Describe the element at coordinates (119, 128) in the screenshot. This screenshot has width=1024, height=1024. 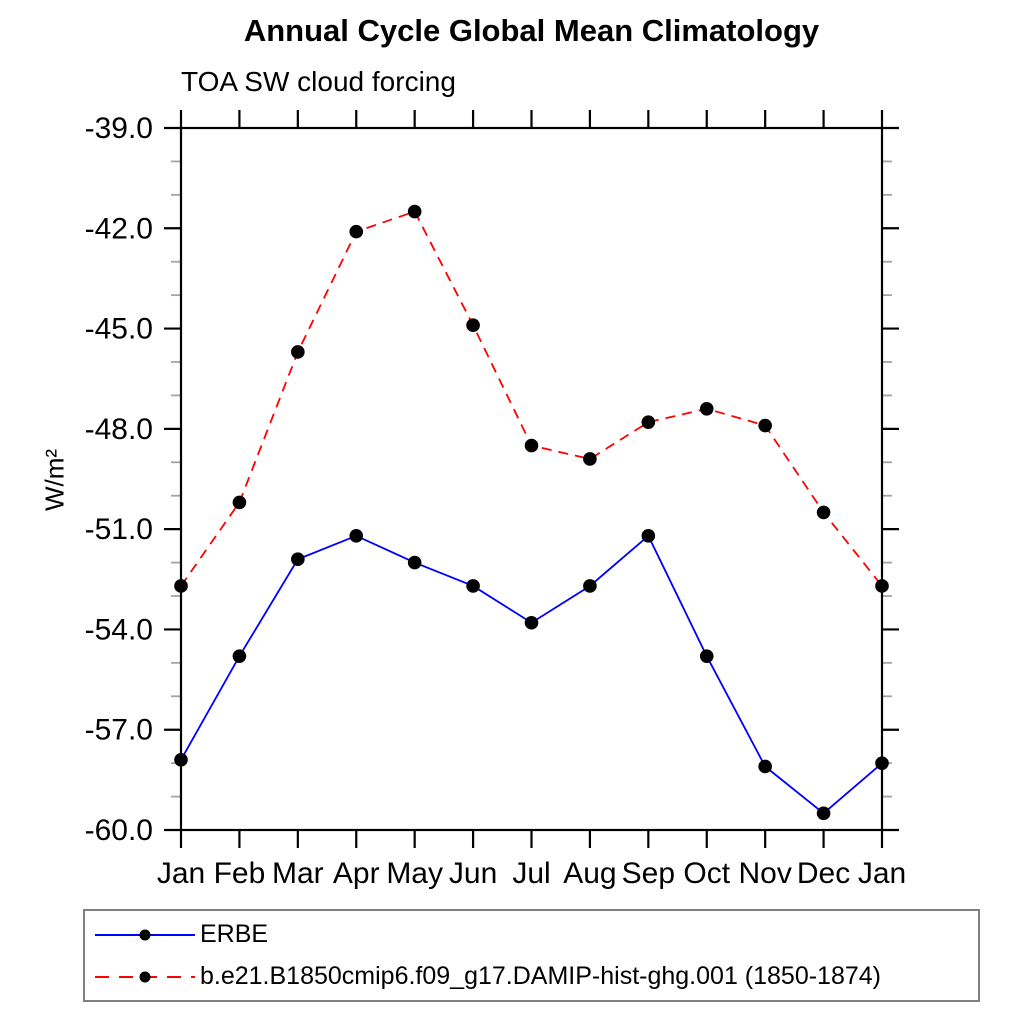
I see `y-axis-tick-label: -39.0` at that location.